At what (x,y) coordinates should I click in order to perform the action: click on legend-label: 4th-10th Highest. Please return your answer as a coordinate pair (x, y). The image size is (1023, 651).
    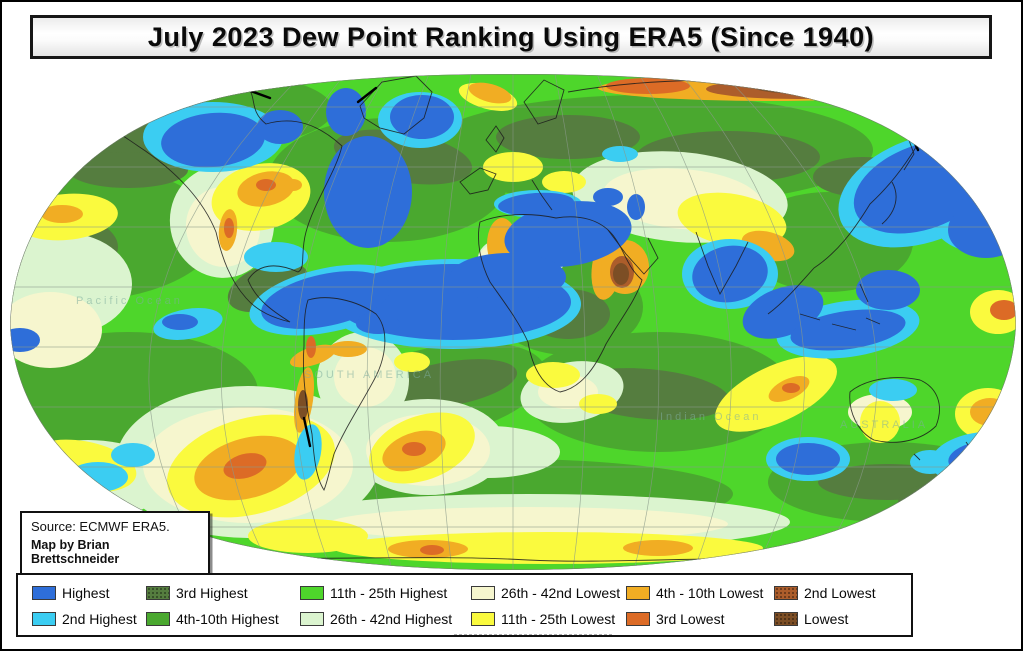
    Looking at the image, I should click on (227, 619).